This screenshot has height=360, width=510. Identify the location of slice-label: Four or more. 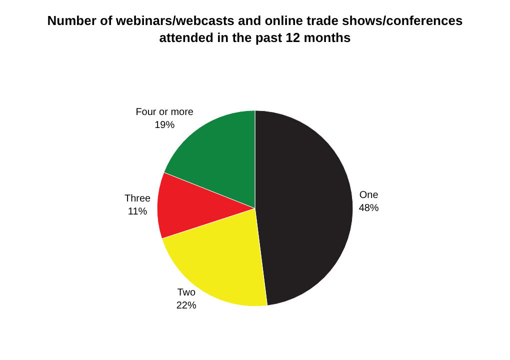
(165, 112).